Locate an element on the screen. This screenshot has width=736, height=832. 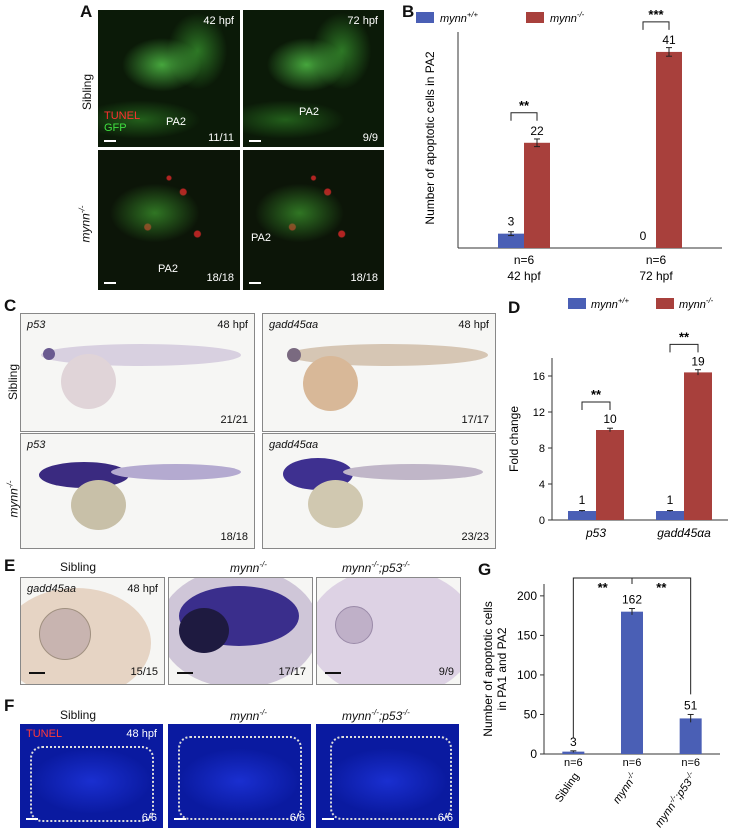
y-tick-label: 8 is located at coordinates (542, 449).